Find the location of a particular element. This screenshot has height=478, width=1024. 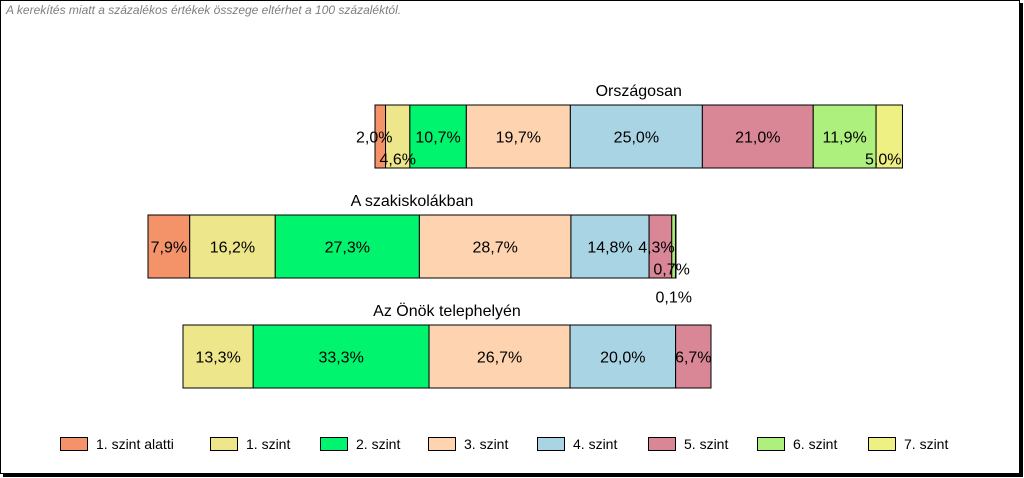

legend-item: 2. szint is located at coordinates (360, 444).